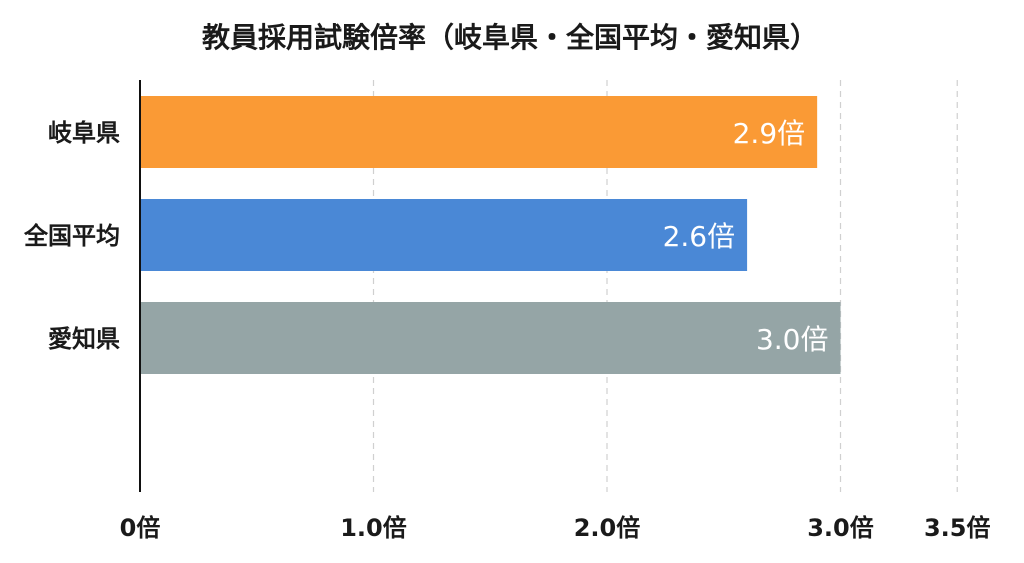 This screenshot has height=563, width=1024. What do you see at coordinates (84, 133) in the screenshot?
I see `category-label-0: 岐阜県` at bounding box center [84, 133].